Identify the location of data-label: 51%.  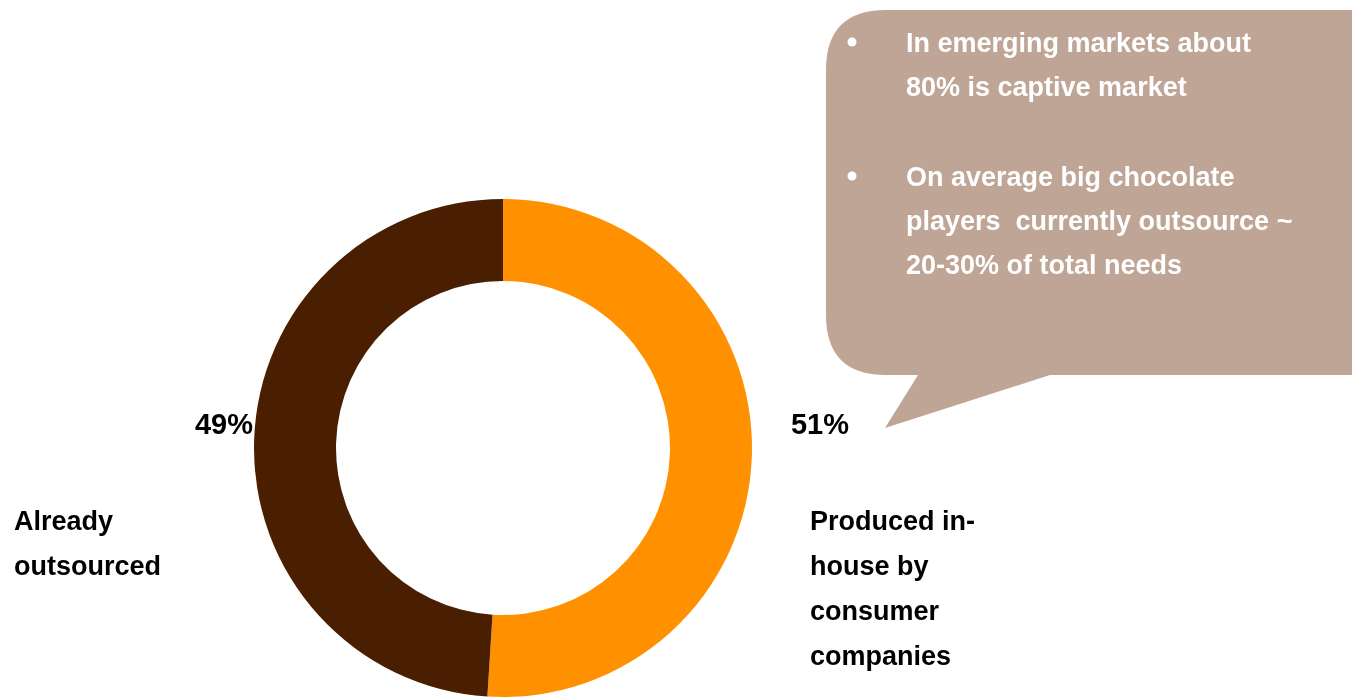
(820, 424).